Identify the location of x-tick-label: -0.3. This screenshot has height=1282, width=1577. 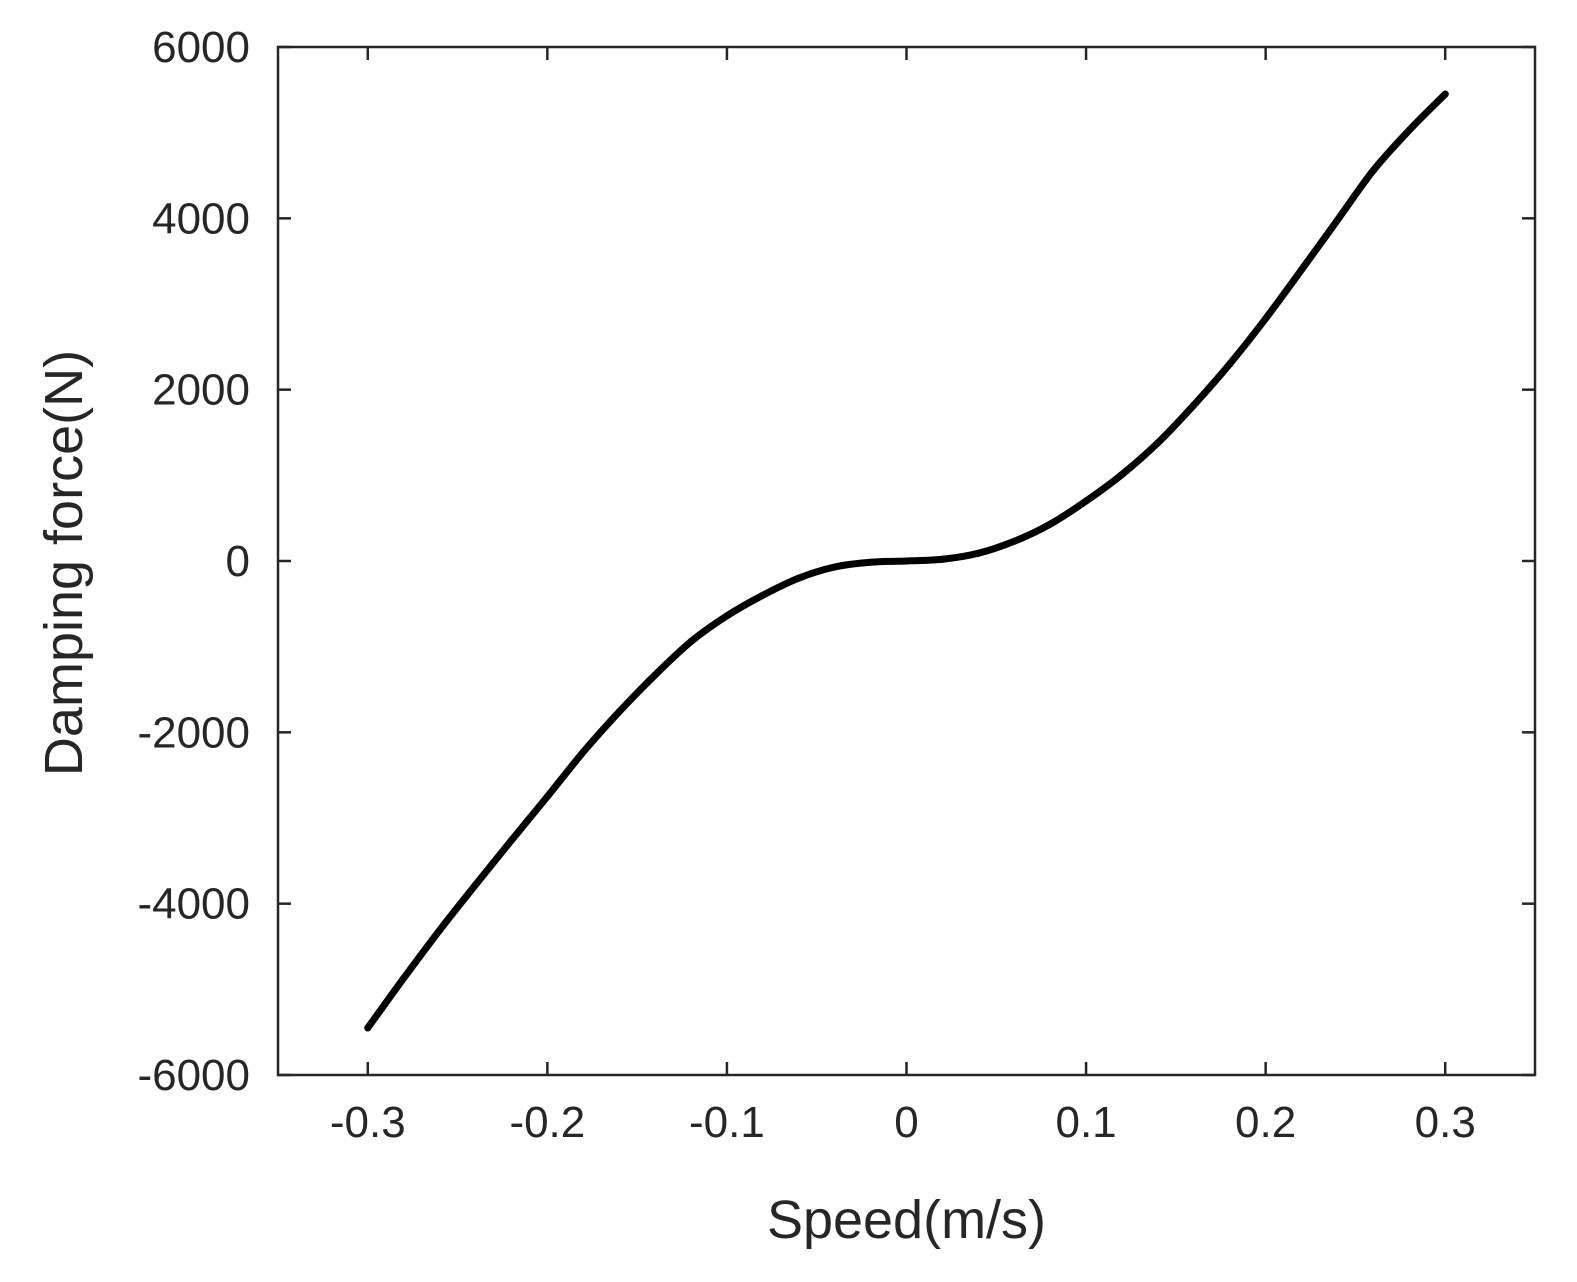
(368, 1122).